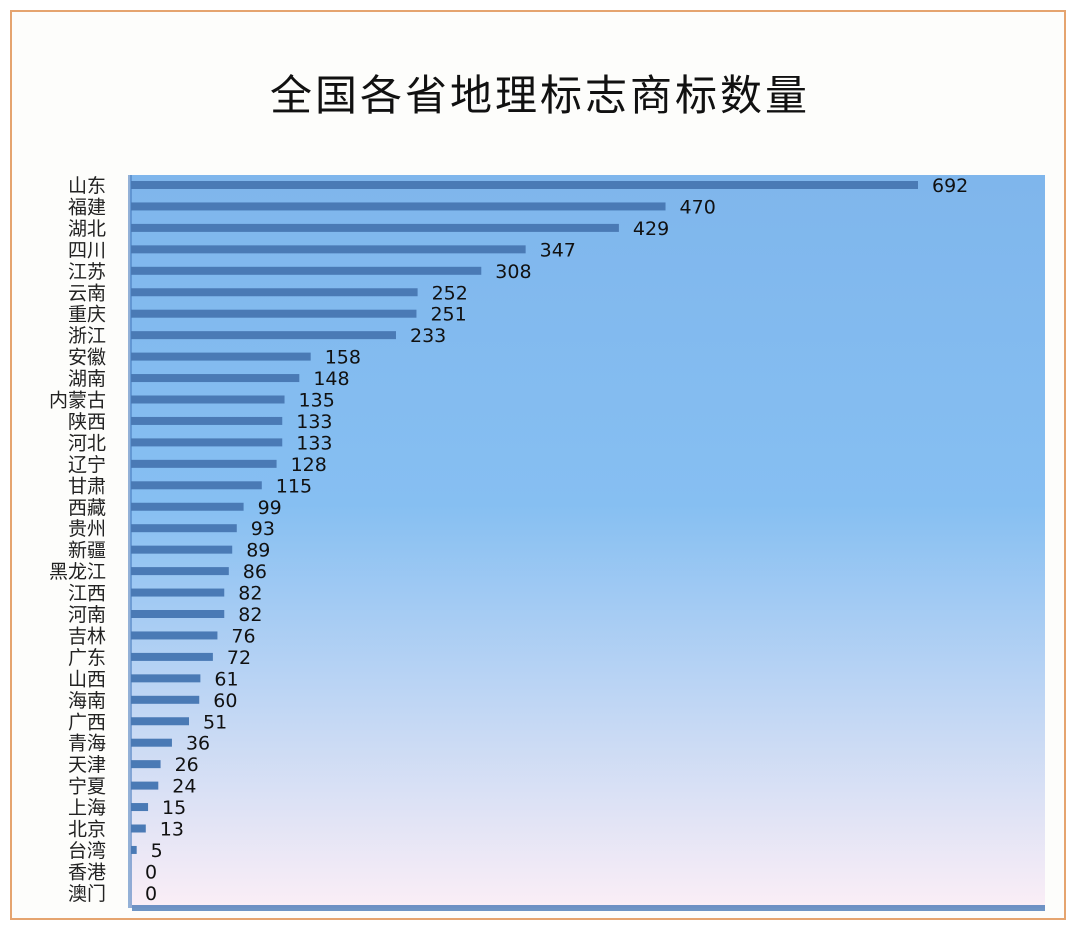 Image resolution: width=1080 pixels, height=931 pixels. Describe the element at coordinates (331, 379) in the screenshot. I see `value-label-9: 148` at that location.